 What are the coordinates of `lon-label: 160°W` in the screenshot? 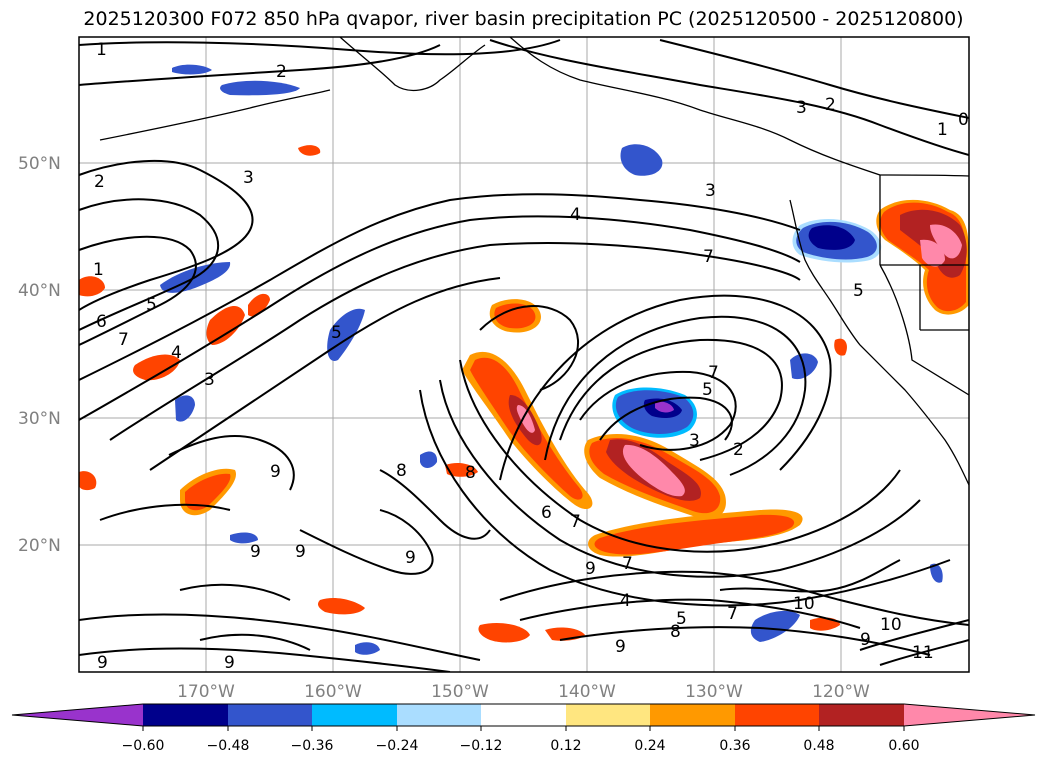 It's located at (333, 692).